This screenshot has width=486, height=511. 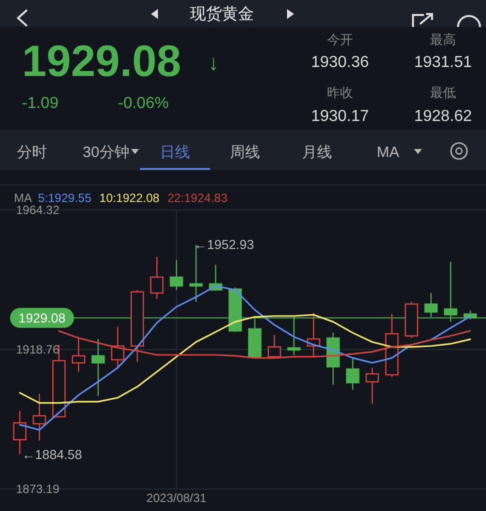 I want to click on line-series, so click(x=265, y=344).